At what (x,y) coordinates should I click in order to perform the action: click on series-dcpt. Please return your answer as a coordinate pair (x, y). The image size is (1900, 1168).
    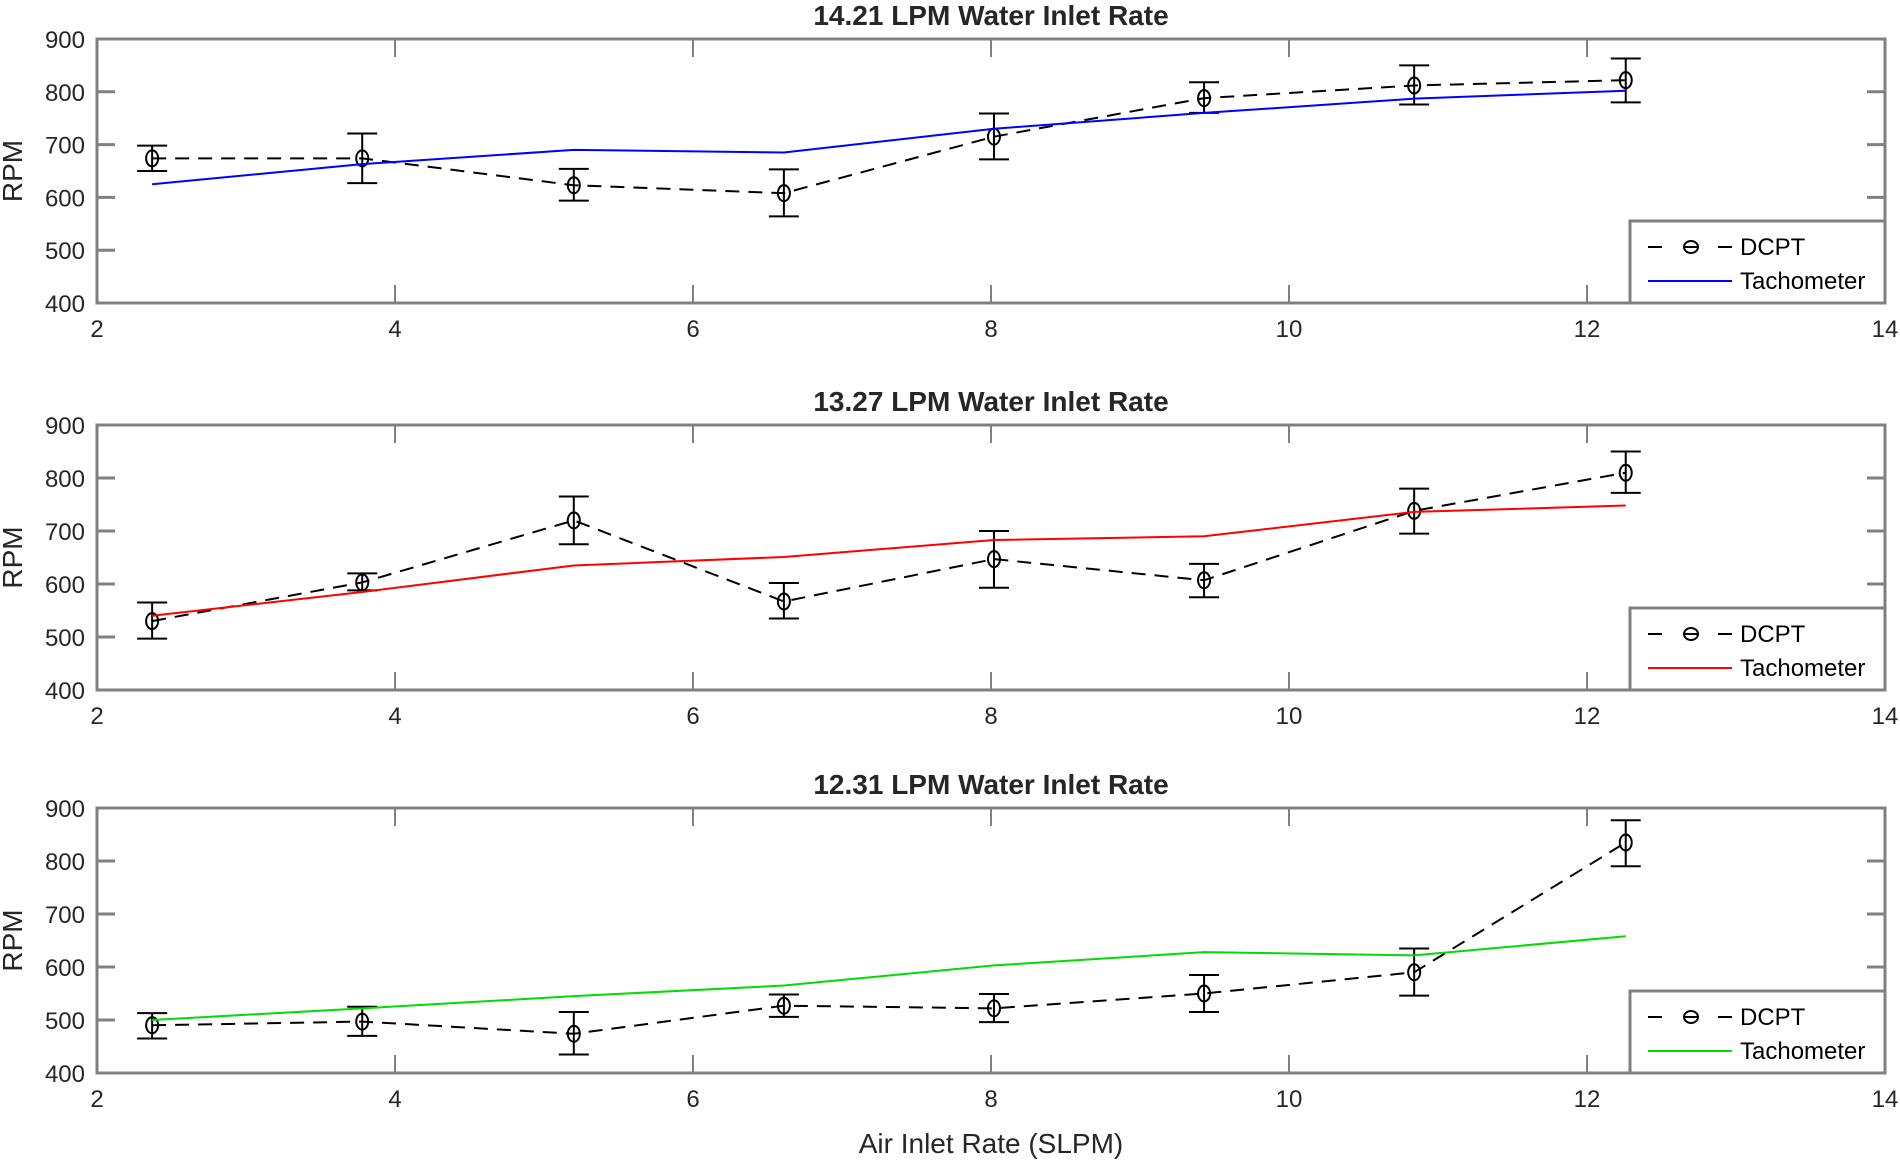
    Looking at the image, I should click on (889, 137).